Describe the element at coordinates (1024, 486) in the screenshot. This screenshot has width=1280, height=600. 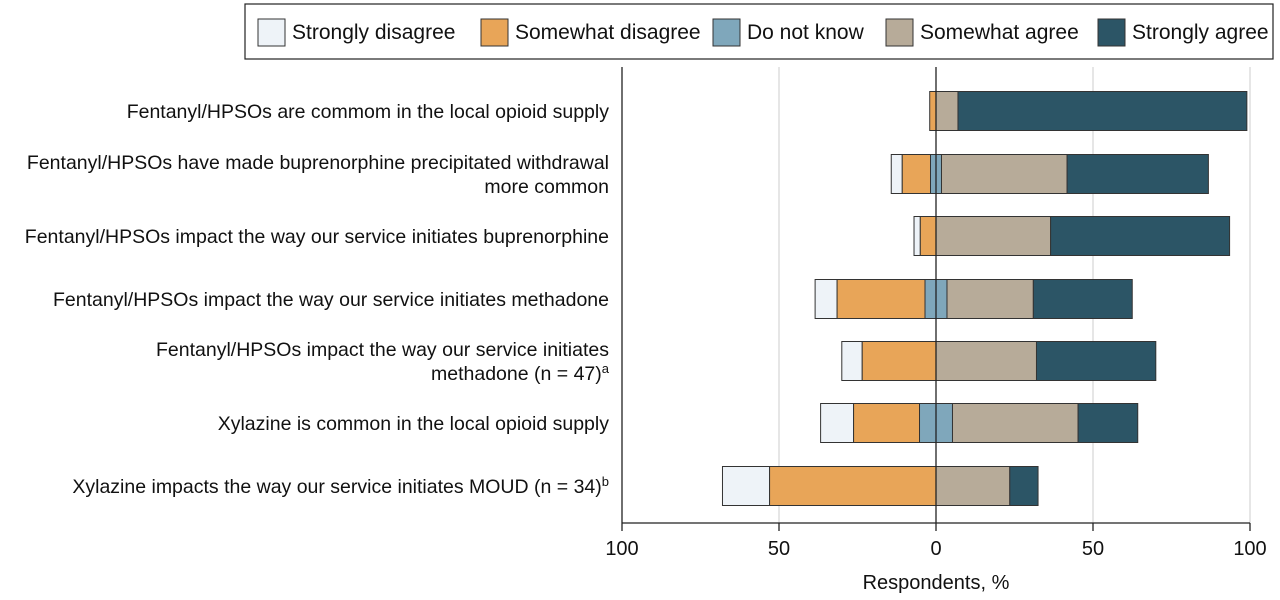
I see `bar-row7-strongly-agree` at that location.